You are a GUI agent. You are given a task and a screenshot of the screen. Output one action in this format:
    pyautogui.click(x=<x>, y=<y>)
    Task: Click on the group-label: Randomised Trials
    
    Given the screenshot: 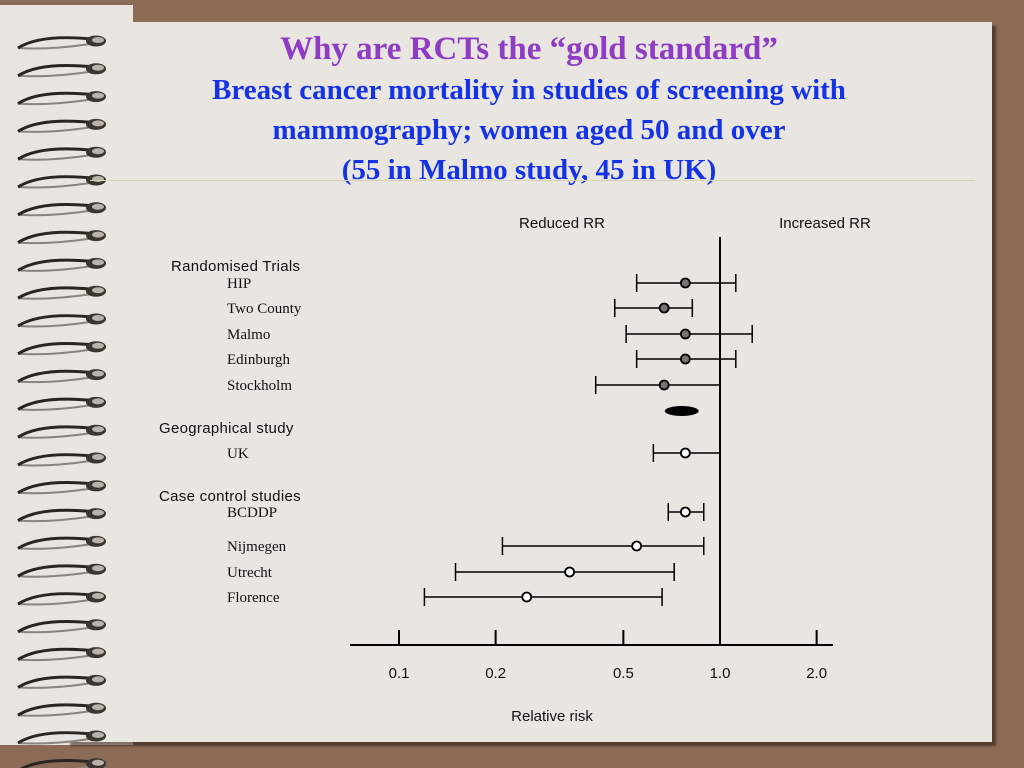 What is the action you would take?
    pyautogui.click(x=235, y=266)
    